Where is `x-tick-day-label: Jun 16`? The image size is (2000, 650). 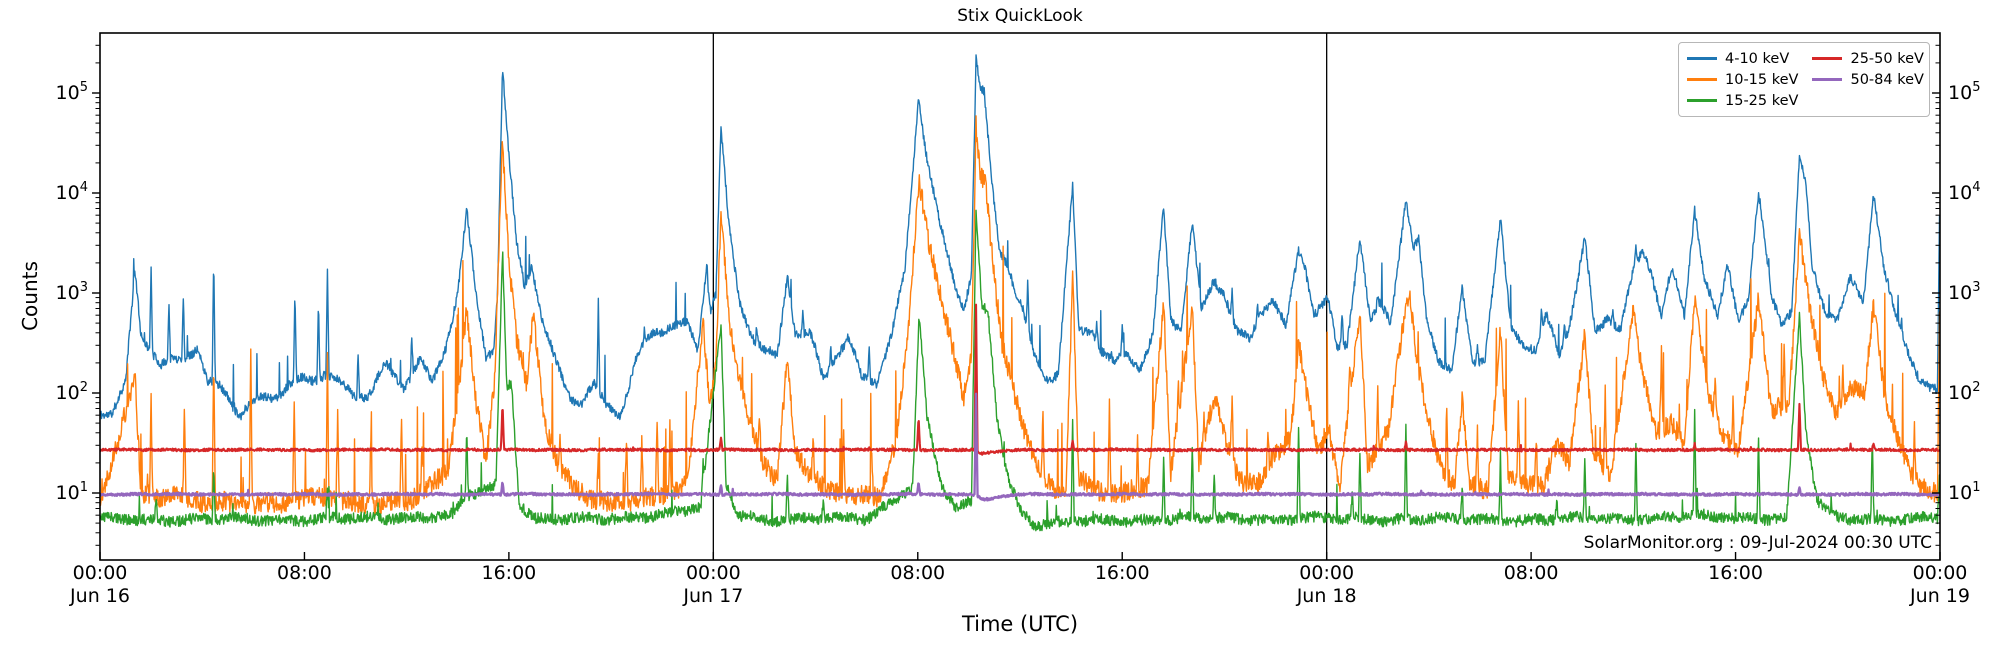
x-tick-day-label: Jun 16 is located at coordinates (99, 596).